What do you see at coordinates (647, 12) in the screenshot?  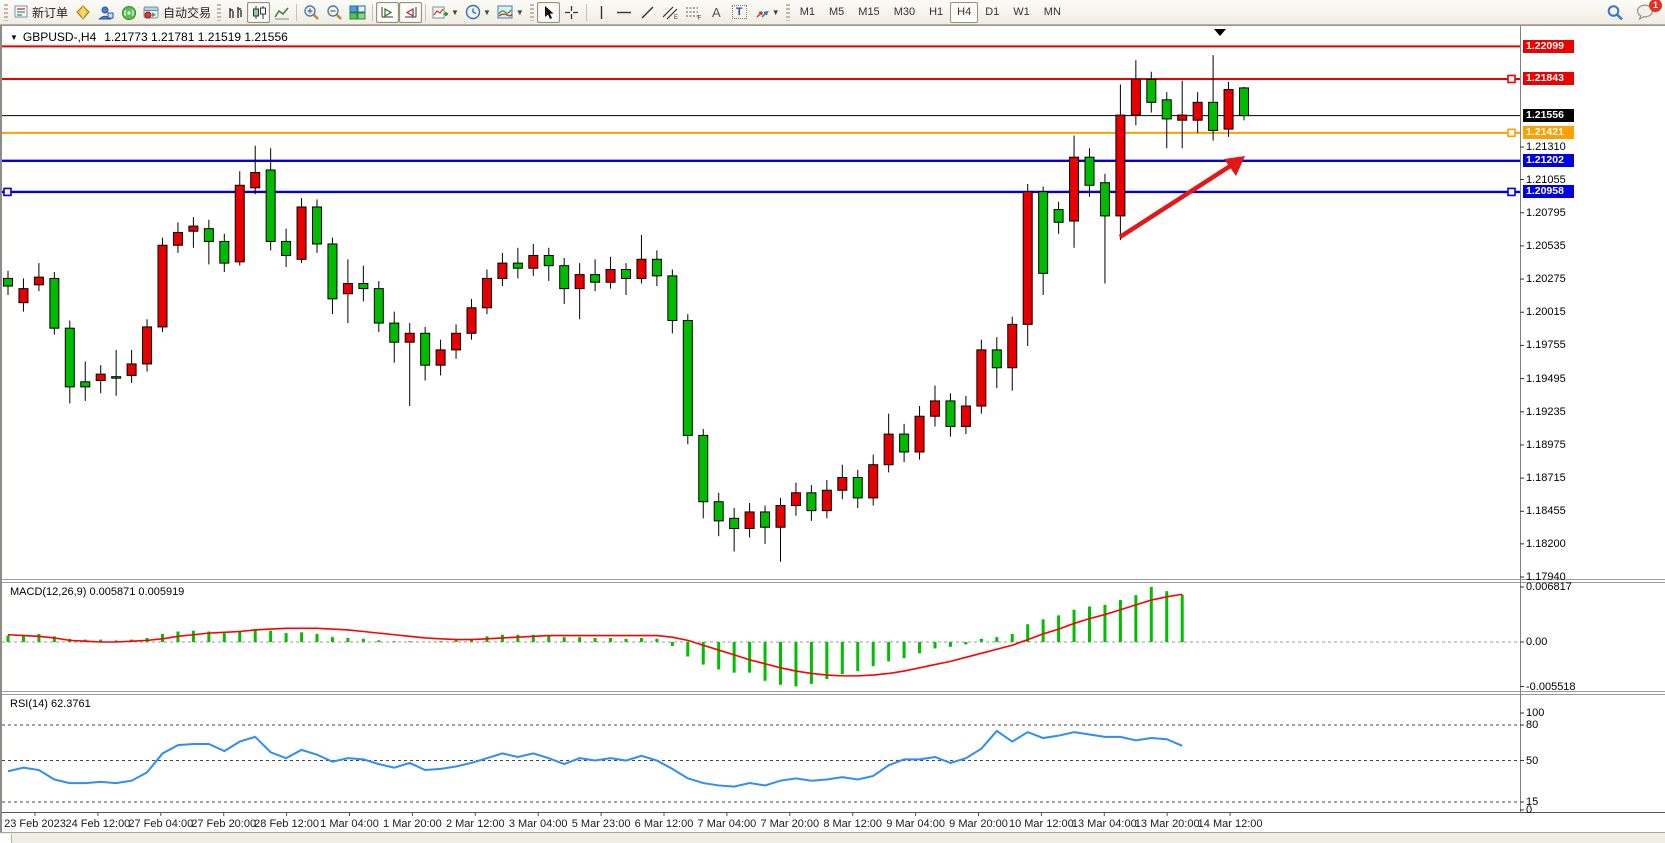 I see `trendline-button` at bounding box center [647, 12].